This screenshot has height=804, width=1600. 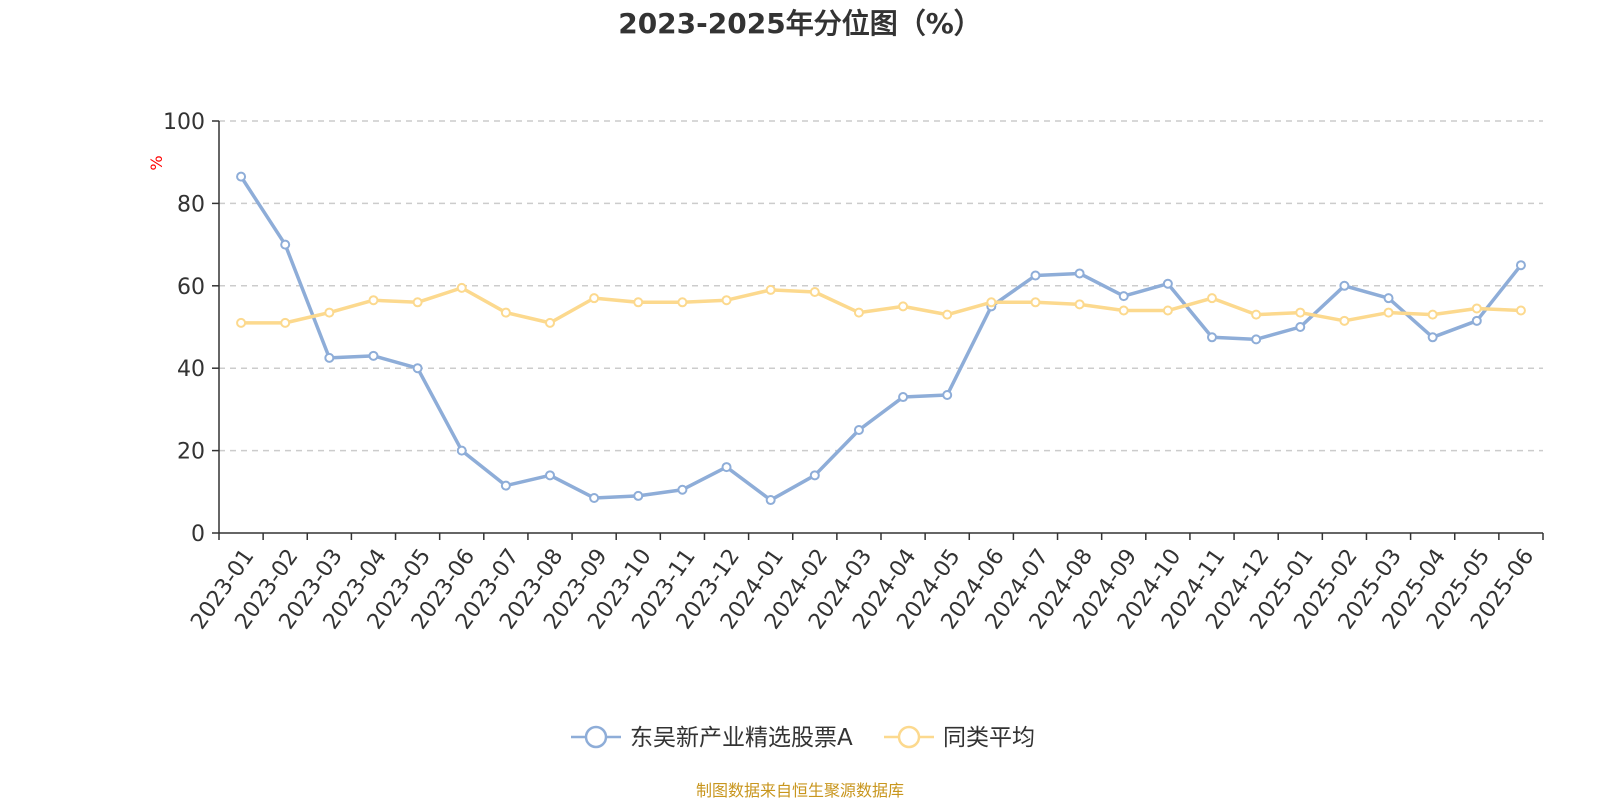 I want to click on data-source-note: 制图数据来自恒生聚源数据库, so click(x=800, y=790).